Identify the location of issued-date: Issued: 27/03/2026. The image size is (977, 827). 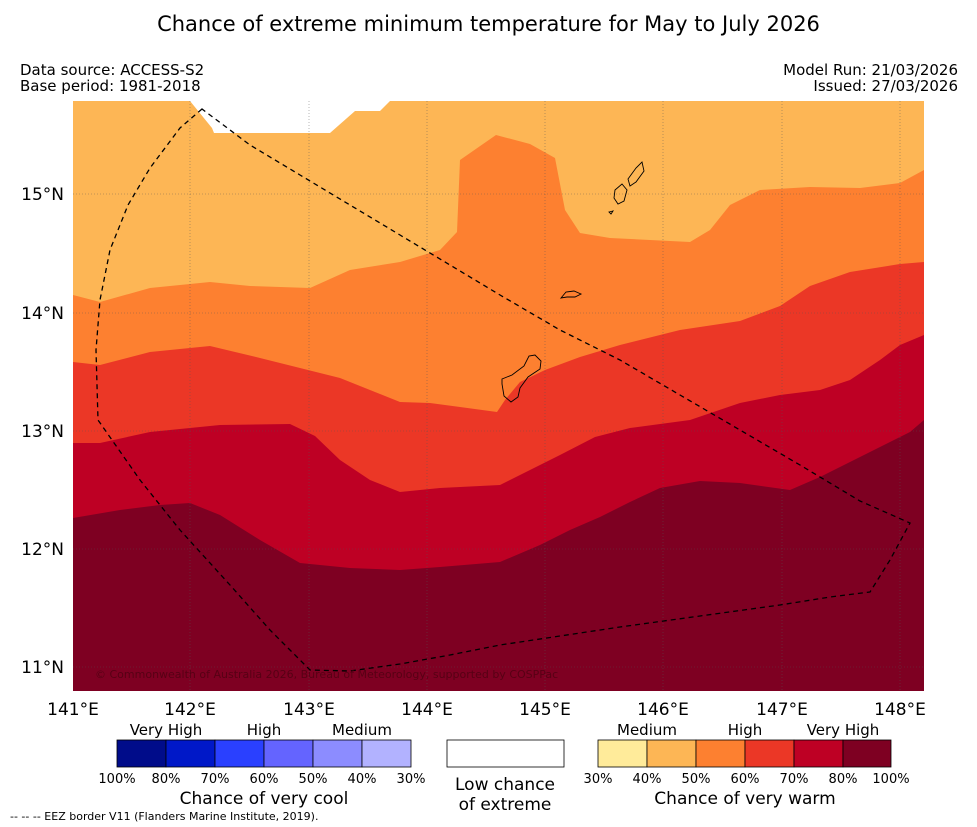
(885, 86).